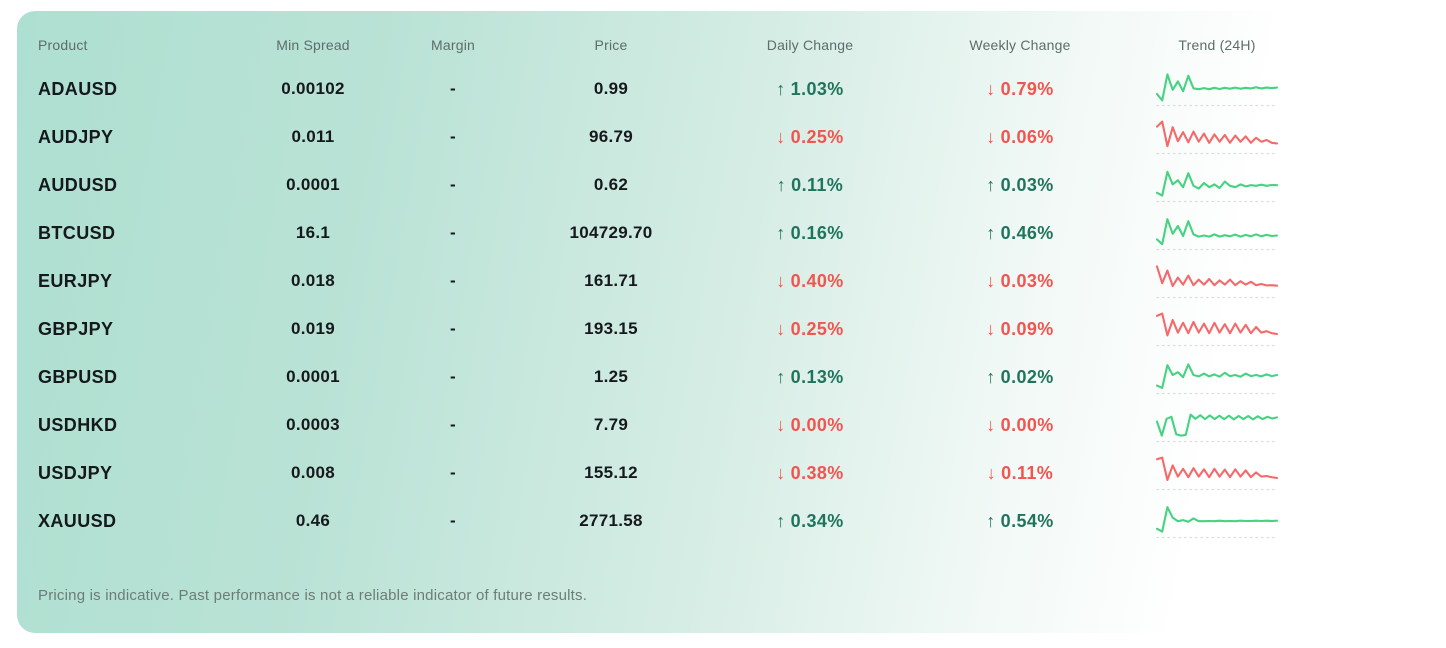  Describe the element at coordinates (313, 136) in the screenshot. I see `min-spread-cell: 0.011` at that location.